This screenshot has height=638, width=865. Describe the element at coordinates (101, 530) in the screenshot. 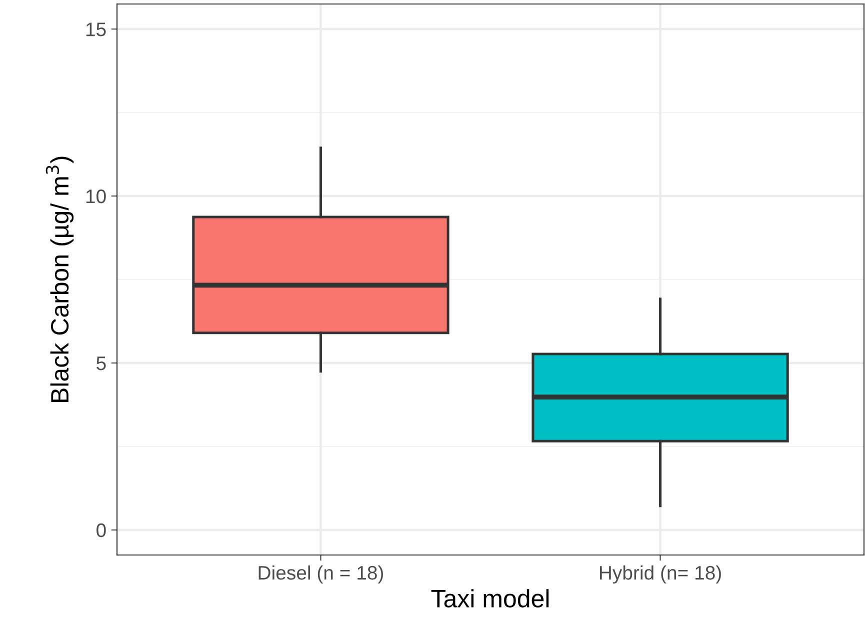

I see `y-tick-label: 0` at that location.